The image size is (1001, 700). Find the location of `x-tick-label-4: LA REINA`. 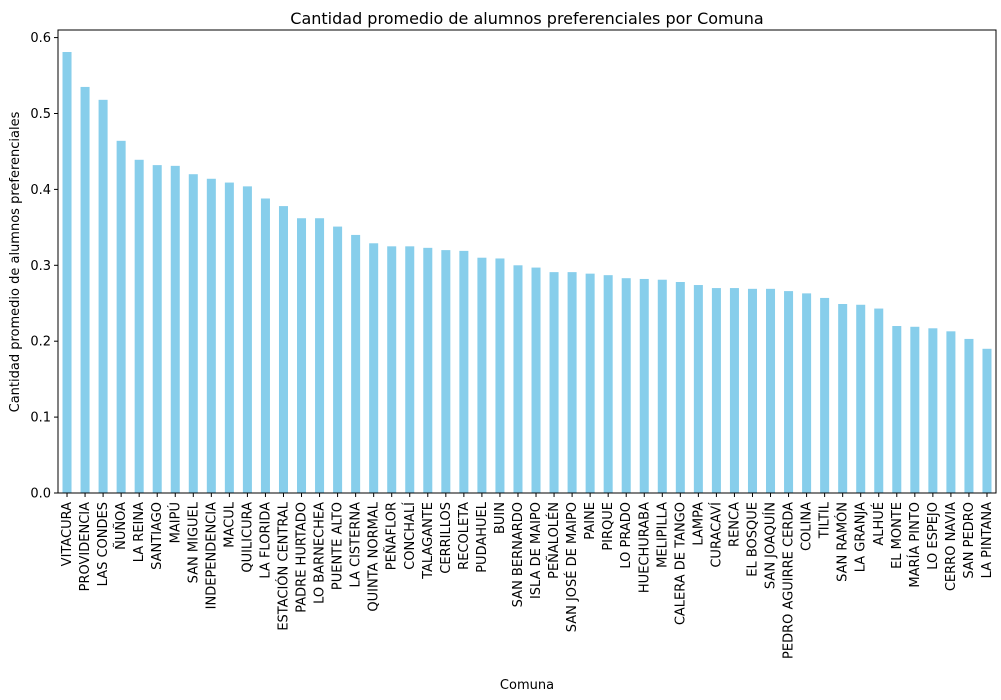

x-tick-label-4: LA REINA is located at coordinates (139, 532).